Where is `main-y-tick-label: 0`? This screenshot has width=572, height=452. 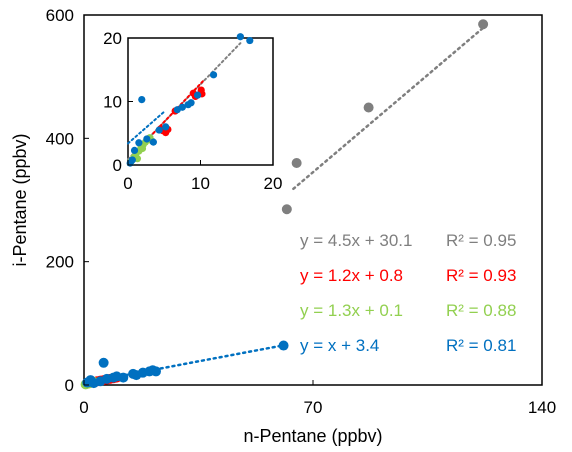 main-y-tick-label: 0 is located at coordinates (69, 385).